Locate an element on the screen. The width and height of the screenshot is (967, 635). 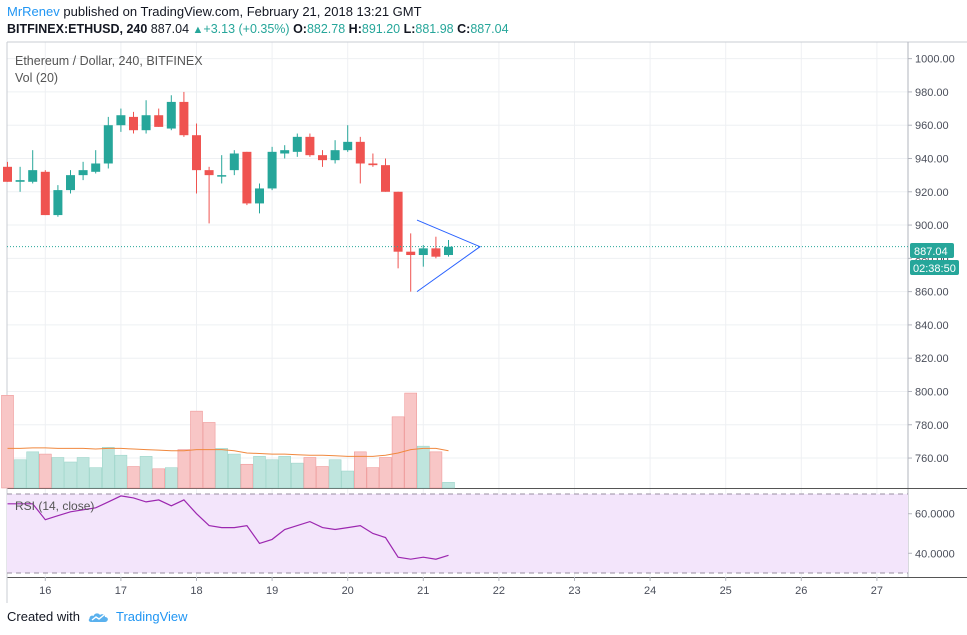
close-label: C: is located at coordinates (464, 29).